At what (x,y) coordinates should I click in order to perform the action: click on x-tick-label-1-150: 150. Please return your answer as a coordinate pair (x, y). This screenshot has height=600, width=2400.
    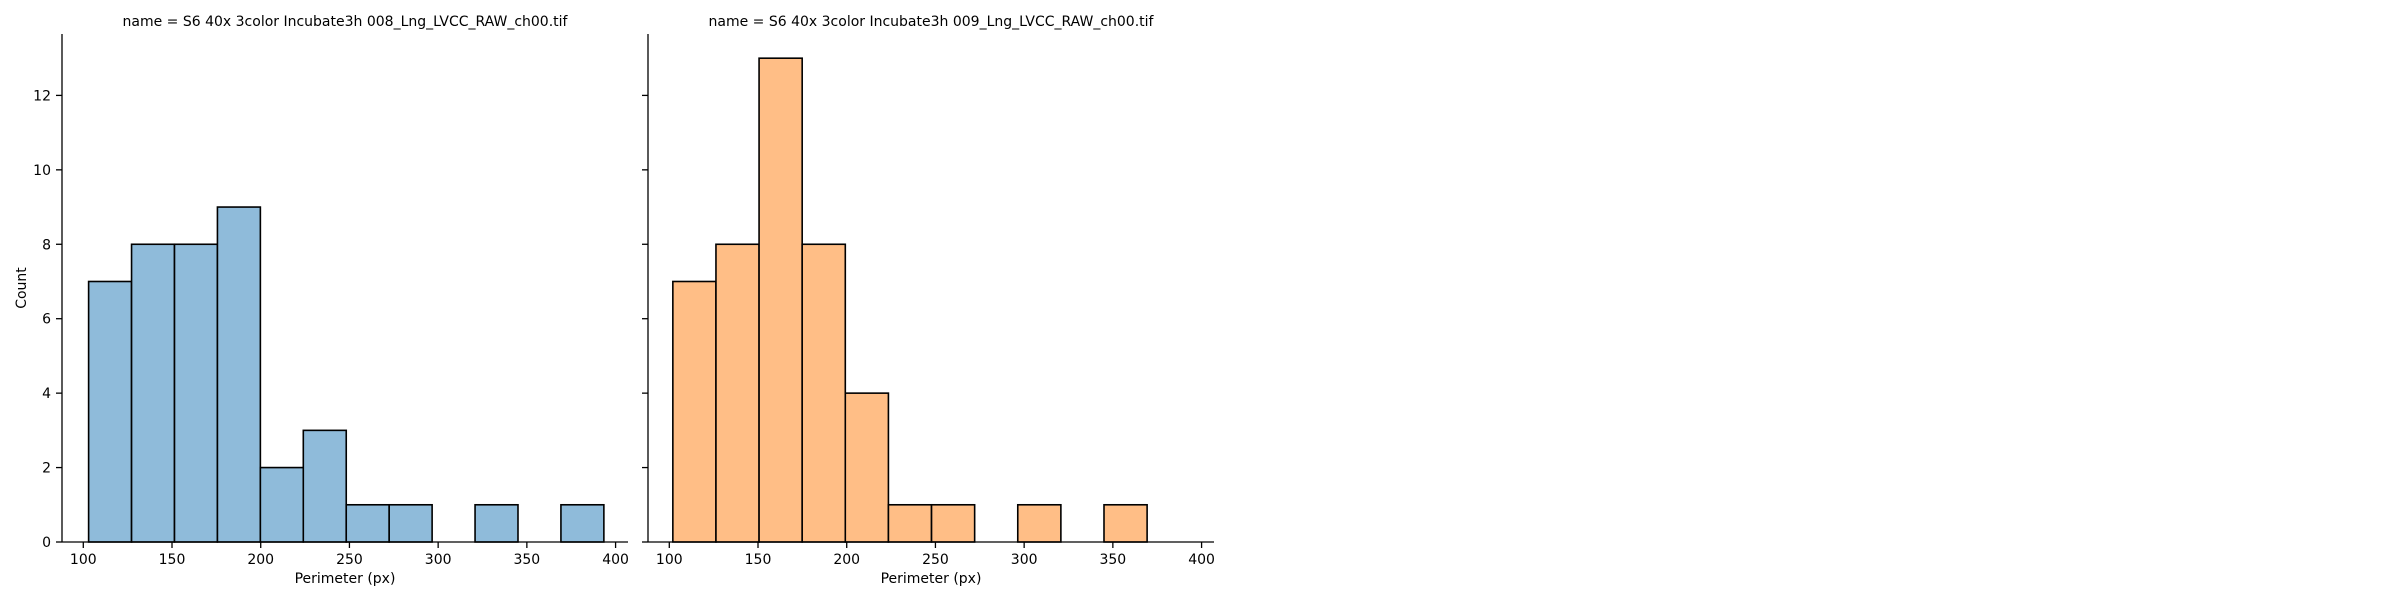
    Looking at the image, I should click on (172, 560).